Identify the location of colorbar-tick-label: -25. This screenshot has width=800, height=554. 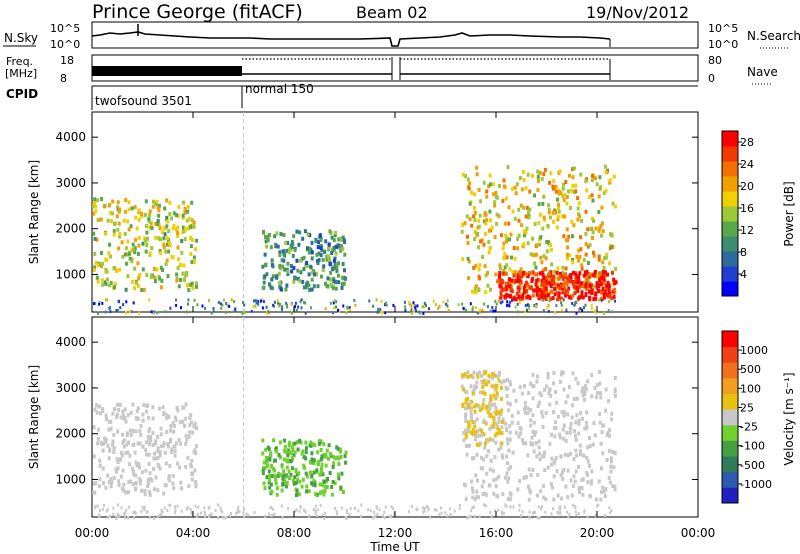
(749, 427).